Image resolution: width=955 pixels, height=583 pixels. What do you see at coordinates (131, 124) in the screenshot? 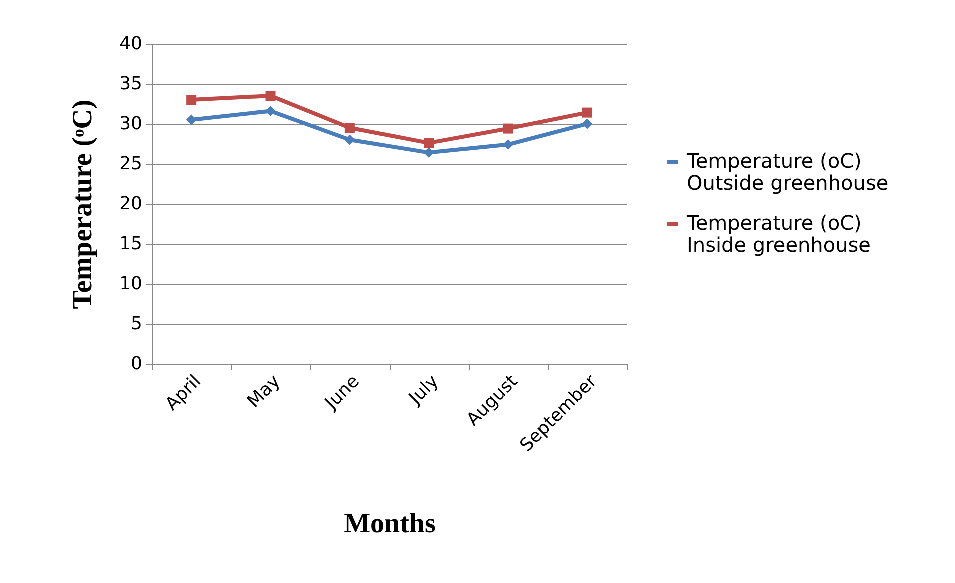
I see `y-tick-label: 30` at bounding box center [131, 124].